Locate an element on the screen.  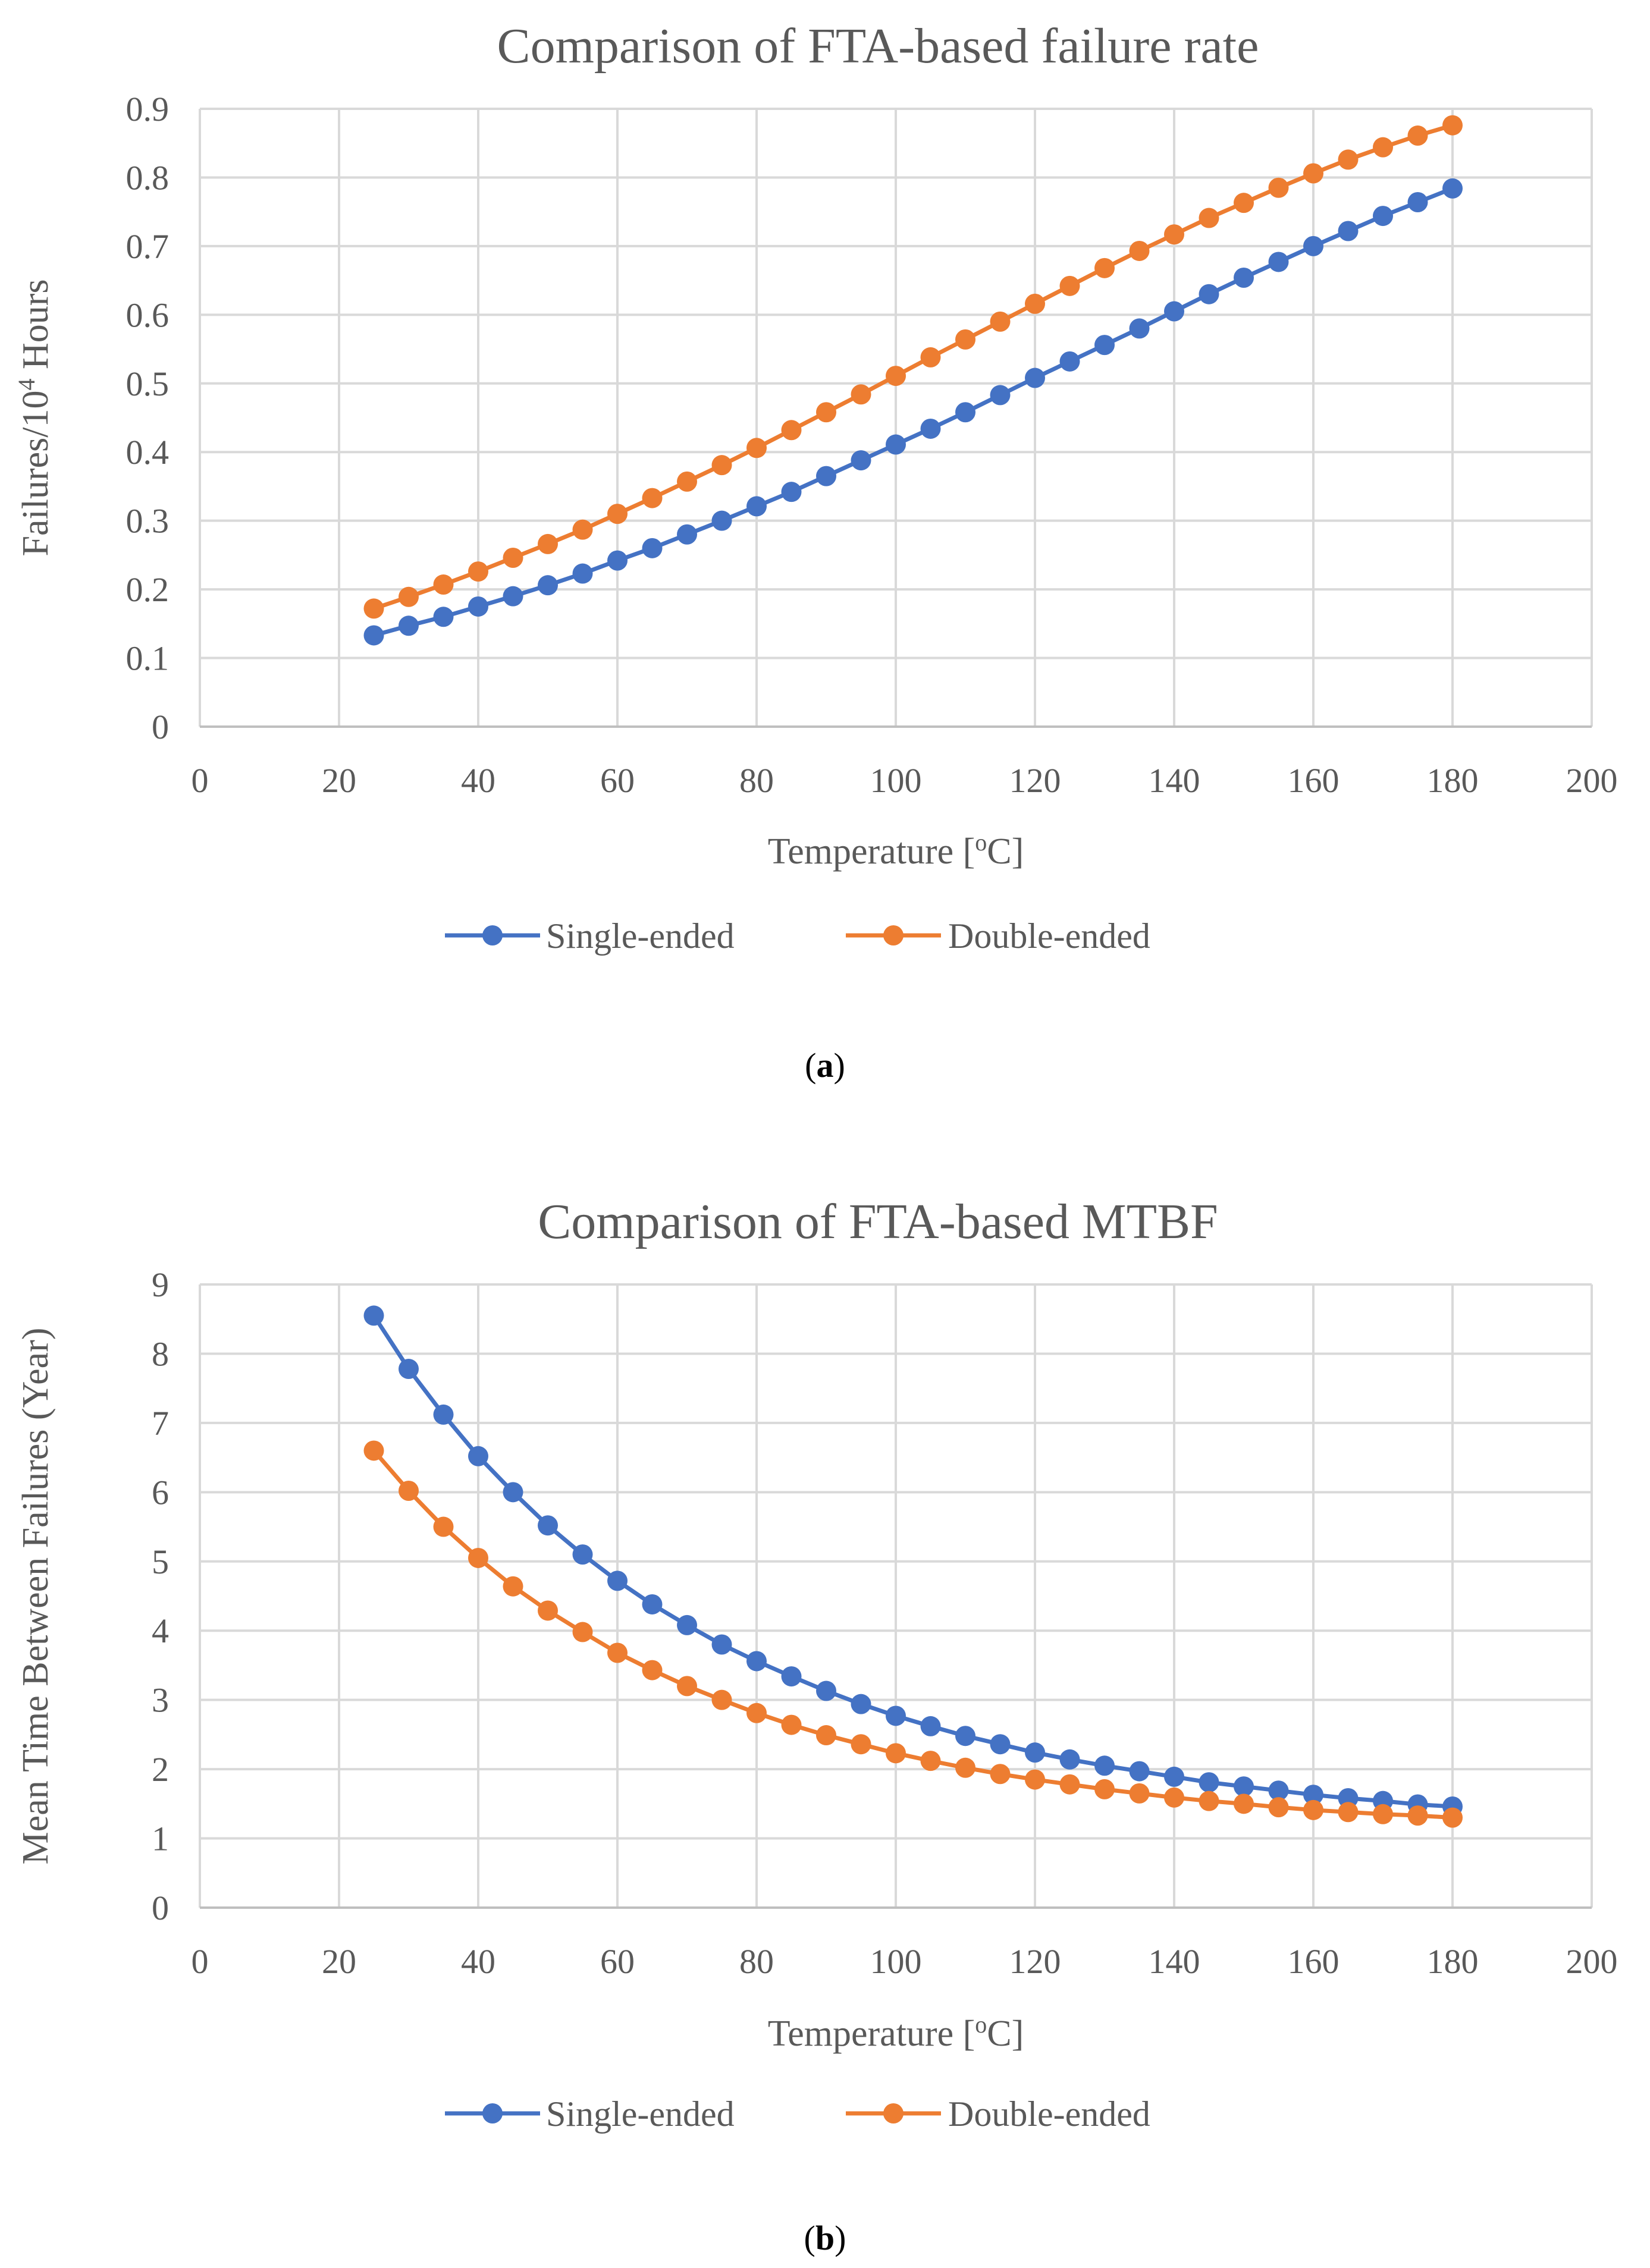
y-tick-label: 8 is located at coordinates (160, 1353).